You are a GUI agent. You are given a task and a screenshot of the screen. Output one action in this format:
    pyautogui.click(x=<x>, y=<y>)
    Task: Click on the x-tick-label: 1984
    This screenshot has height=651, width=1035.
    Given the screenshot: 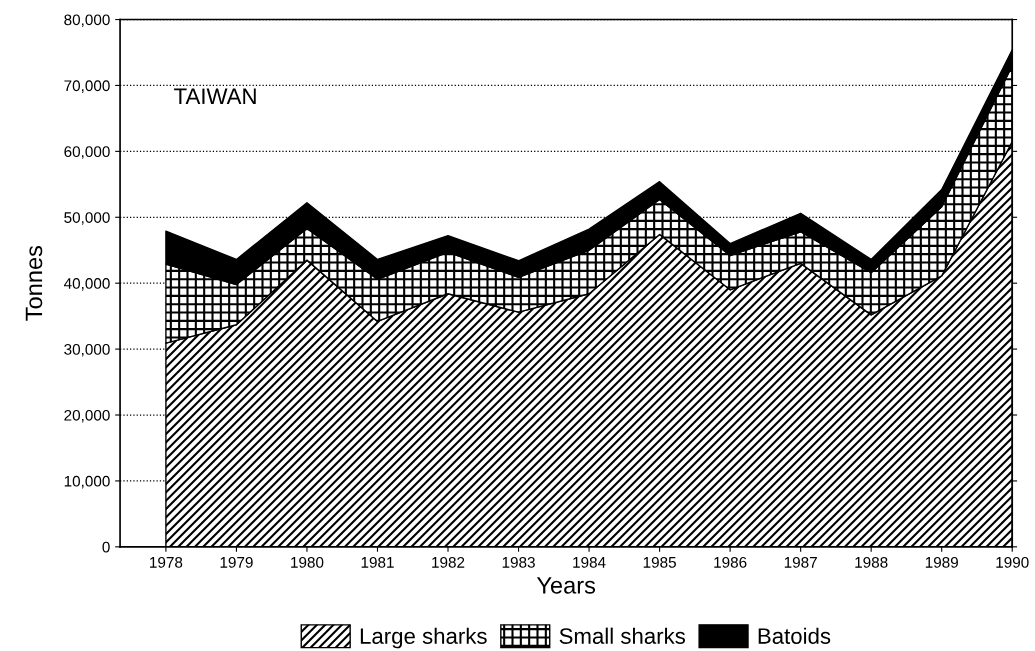 What is the action you would take?
    pyautogui.click(x=589, y=562)
    